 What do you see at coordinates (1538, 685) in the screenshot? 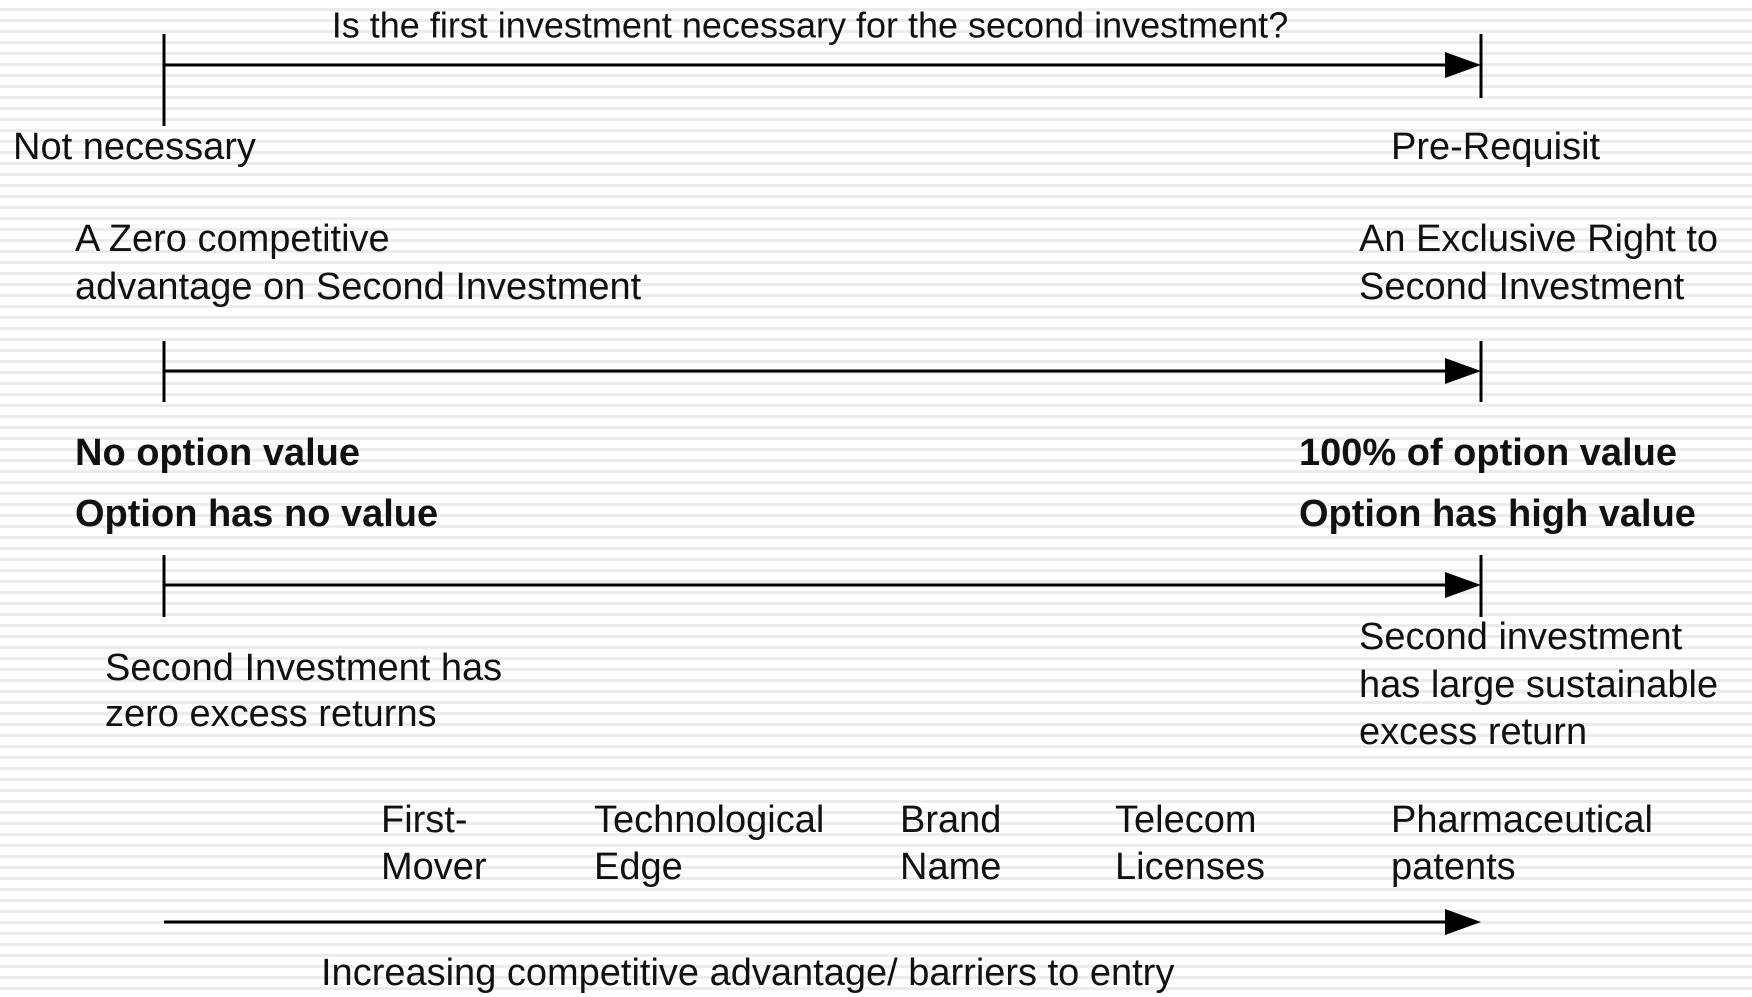
I see `right-label: has large sustainable` at bounding box center [1538, 685].